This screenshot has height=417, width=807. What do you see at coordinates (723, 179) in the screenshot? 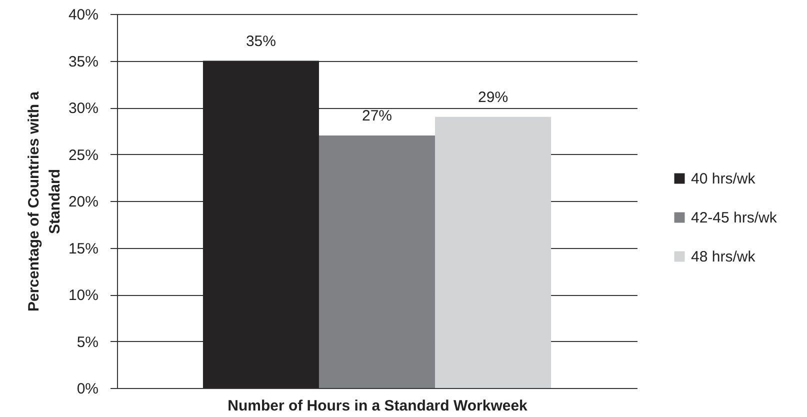
I see `legend-label: 40 hrs/wk` at bounding box center [723, 179].